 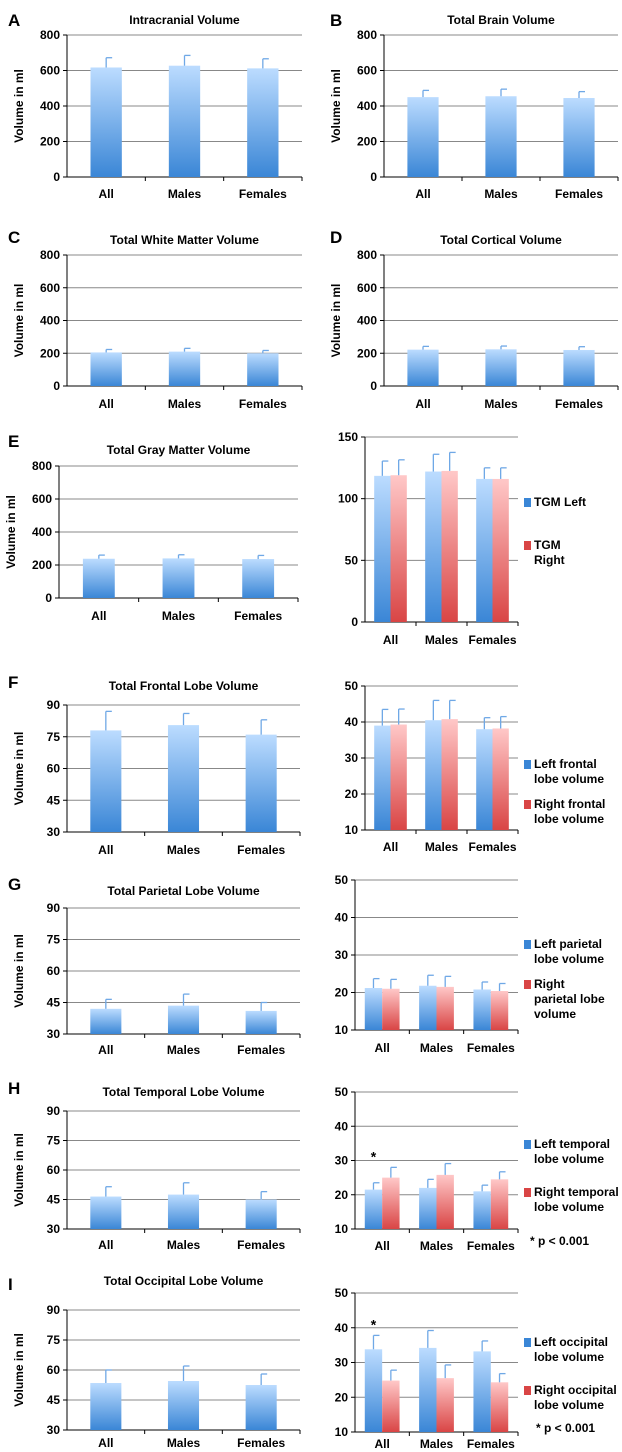 What do you see at coordinates (336, 237) in the screenshot?
I see `panel-letter: D` at bounding box center [336, 237].